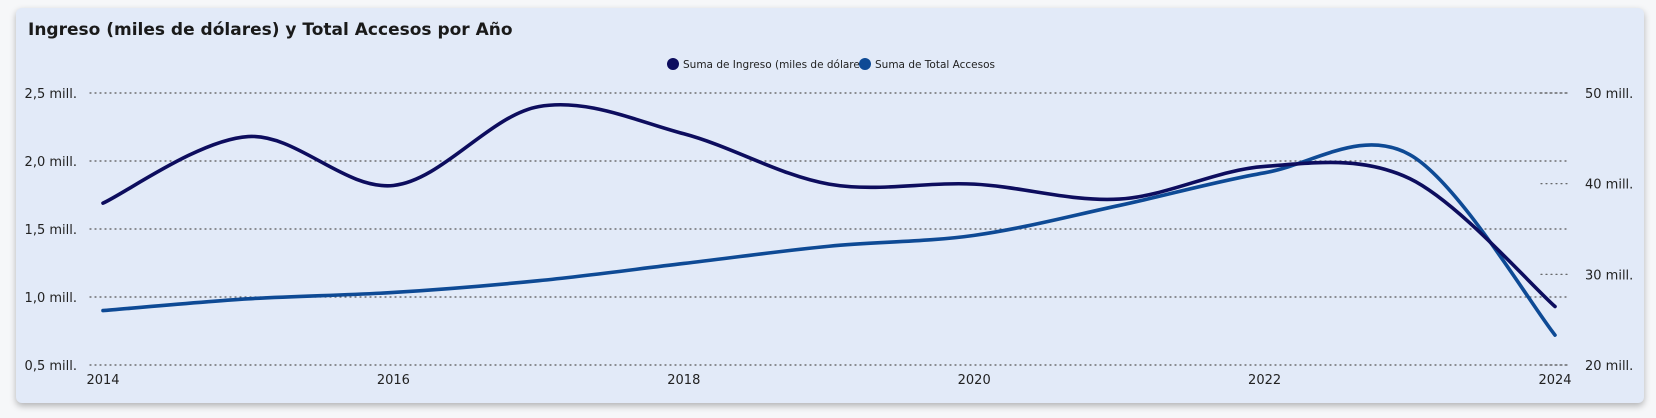  Describe the element at coordinates (776, 65) in the screenshot. I see `legend-label-0: Suma de Ingreso (miles de dólares)` at that location.